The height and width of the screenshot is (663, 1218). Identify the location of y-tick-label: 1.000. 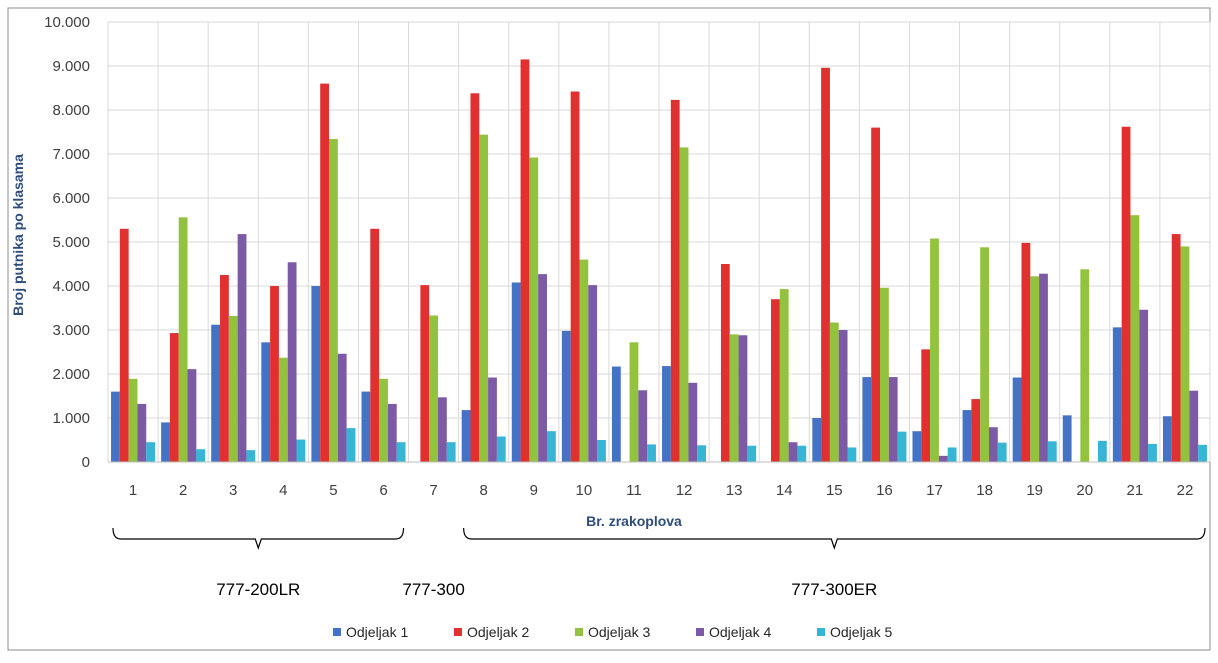
(71, 418).